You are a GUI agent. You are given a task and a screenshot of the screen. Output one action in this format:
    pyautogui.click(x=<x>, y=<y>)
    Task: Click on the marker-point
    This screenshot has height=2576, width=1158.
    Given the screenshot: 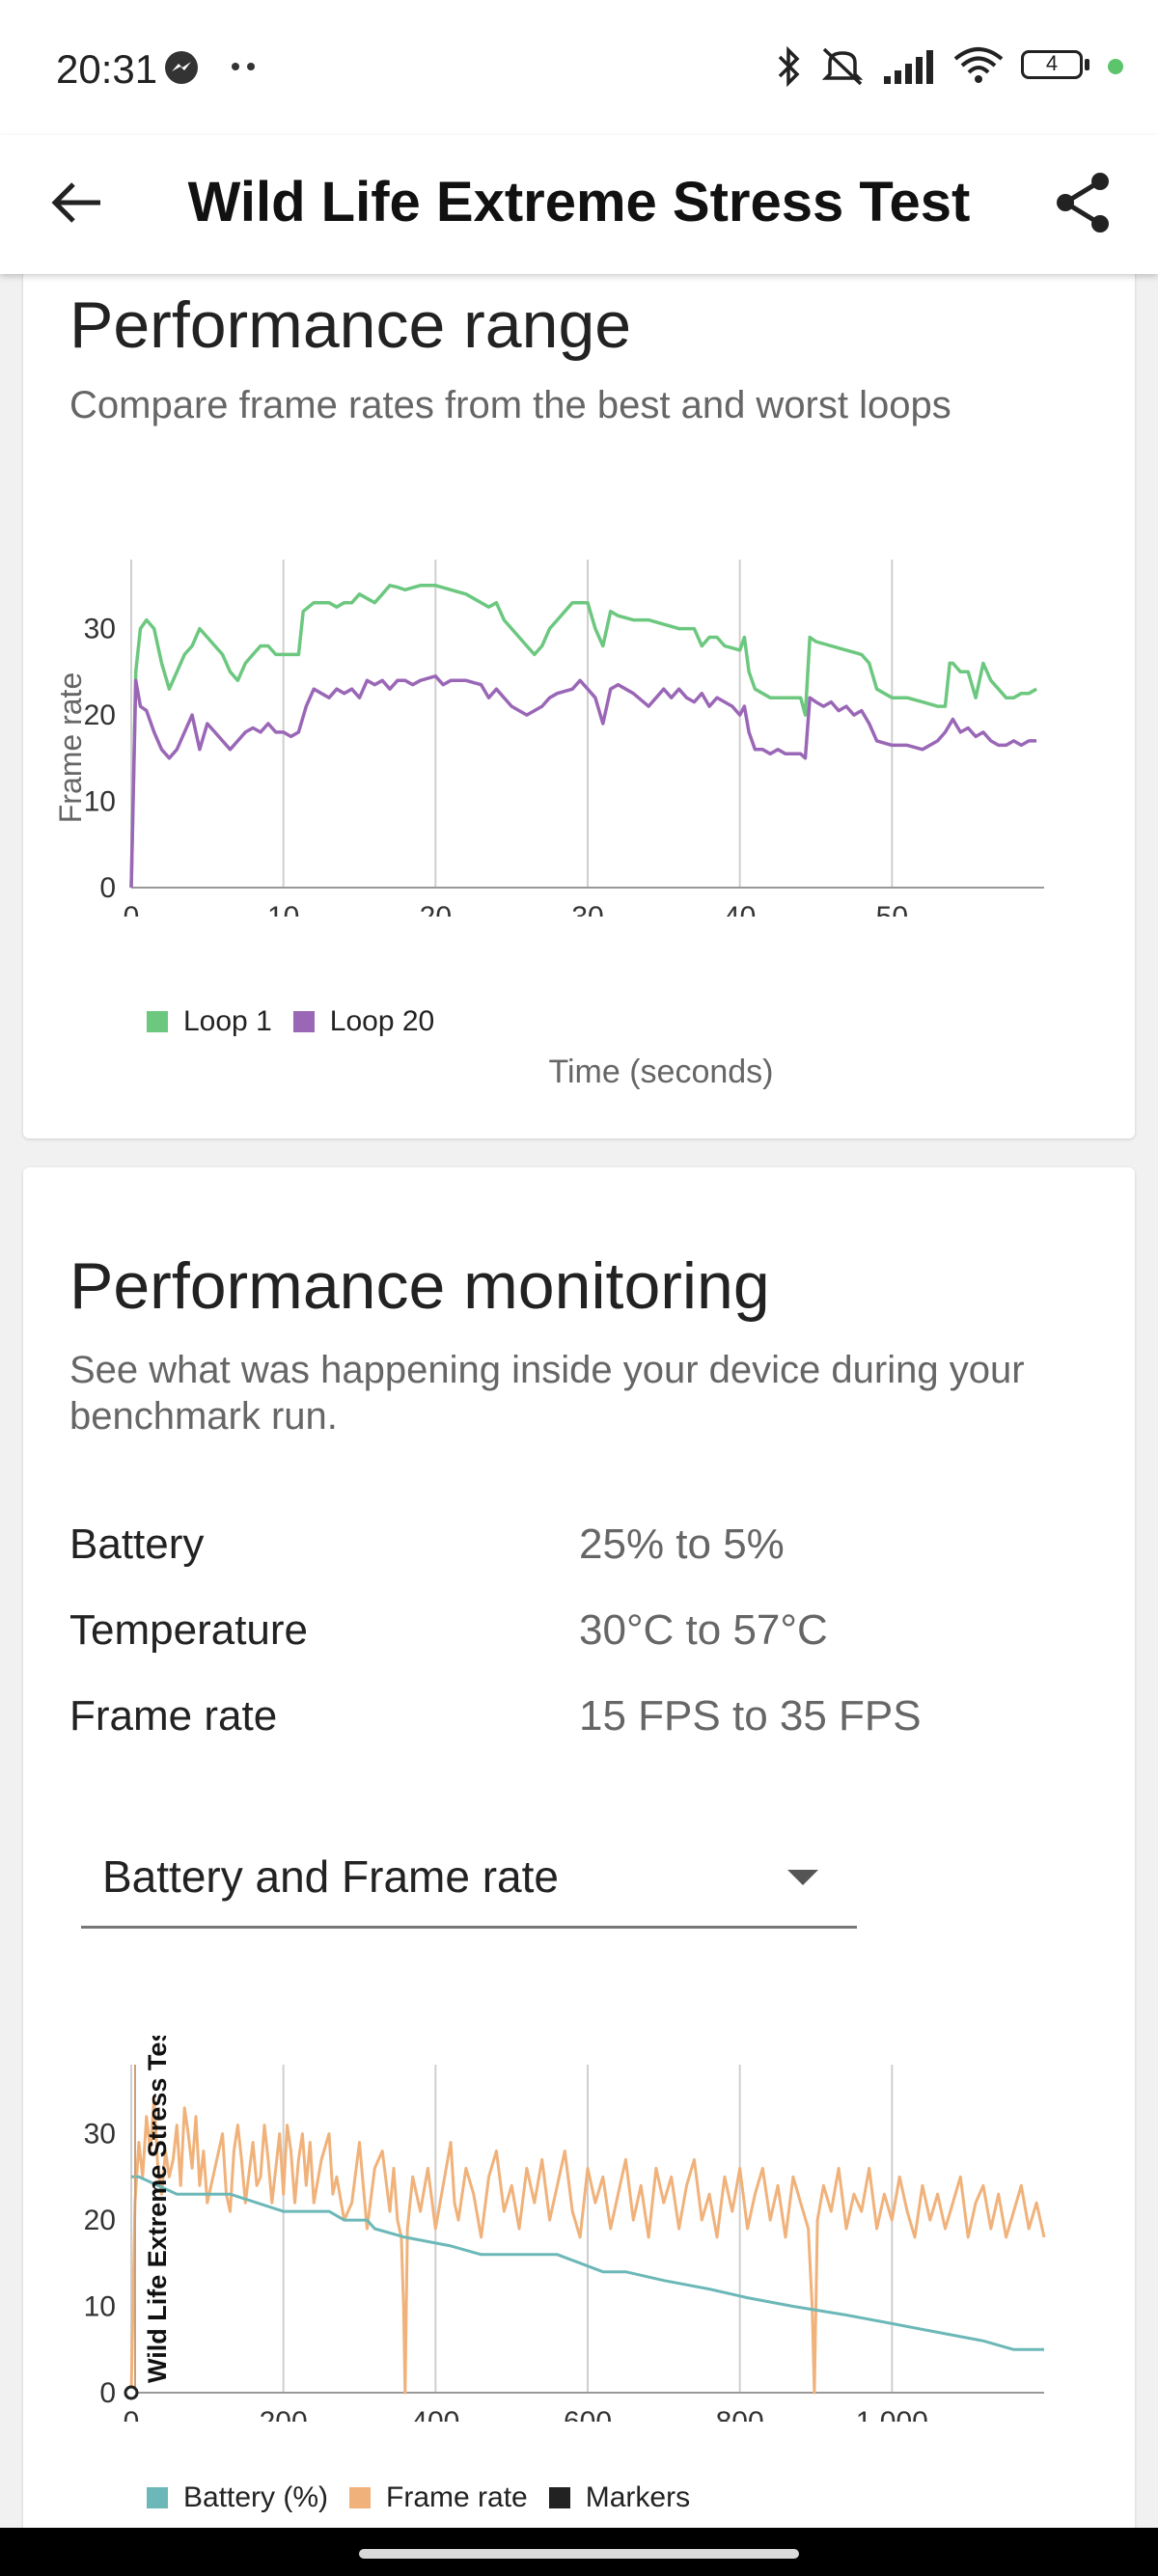 What is the action you would take?
    pyautogui.click(x=131, y=2392)
    